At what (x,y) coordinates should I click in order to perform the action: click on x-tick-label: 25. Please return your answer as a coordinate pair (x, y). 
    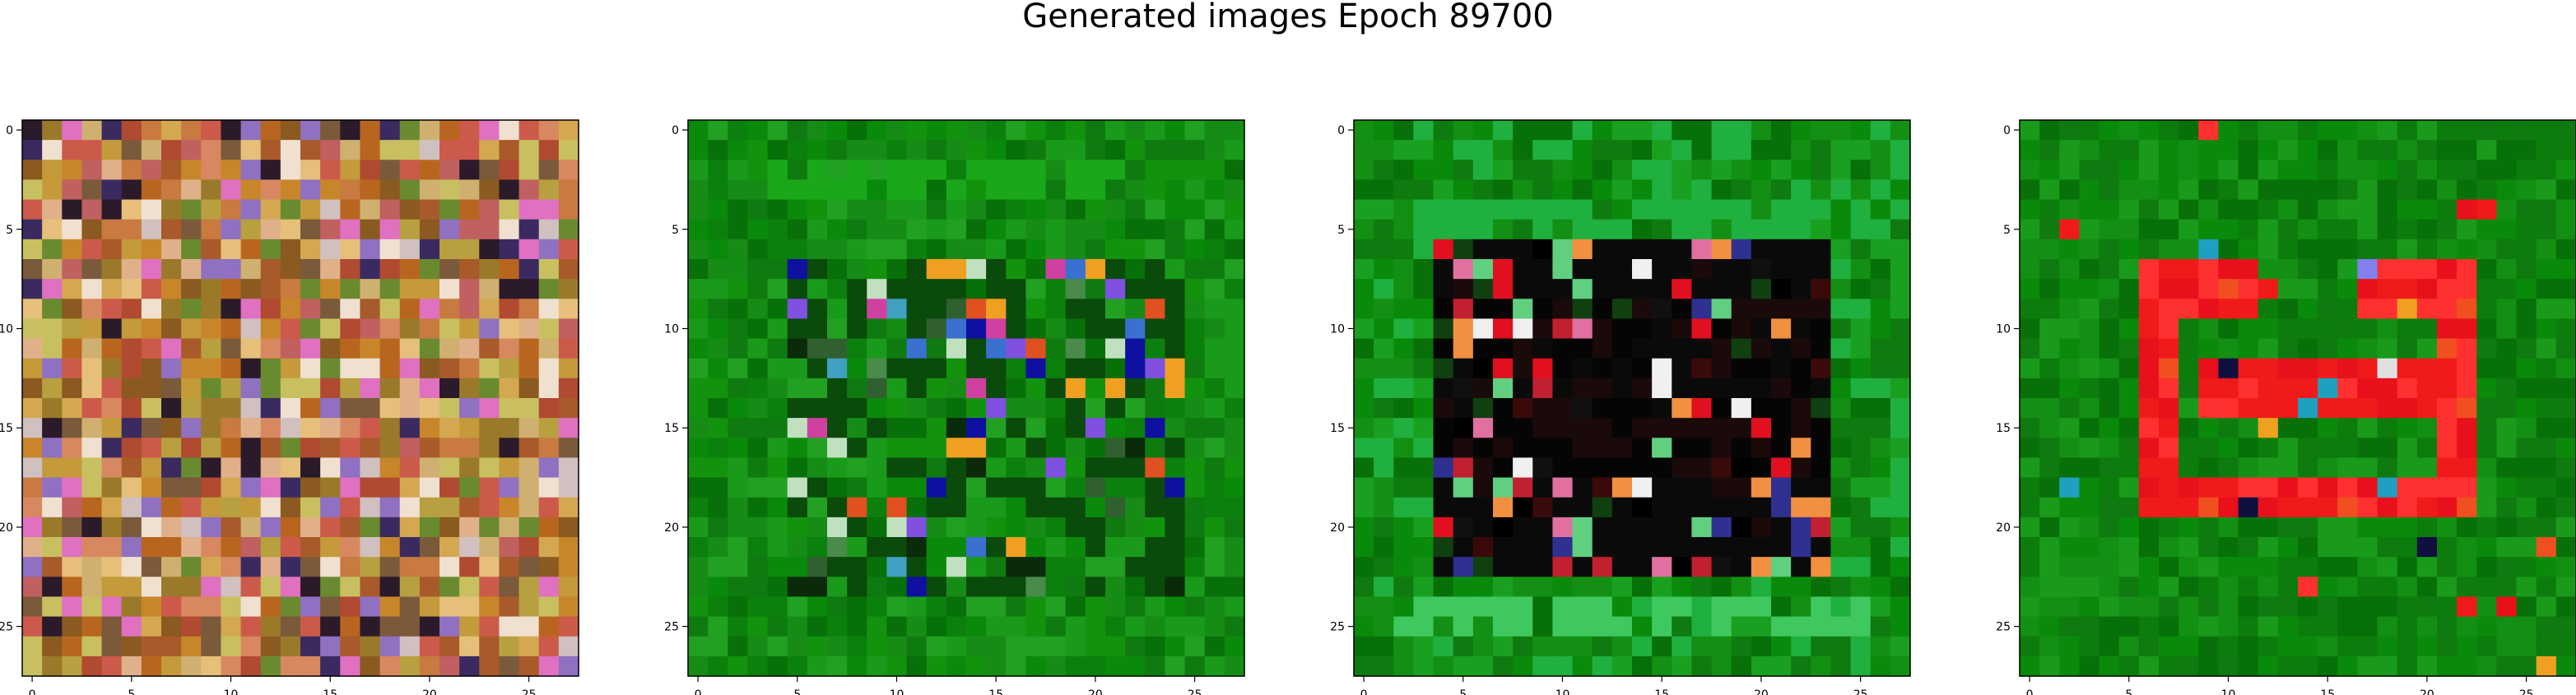
    Looking at the image, I should click on (1195, 691).